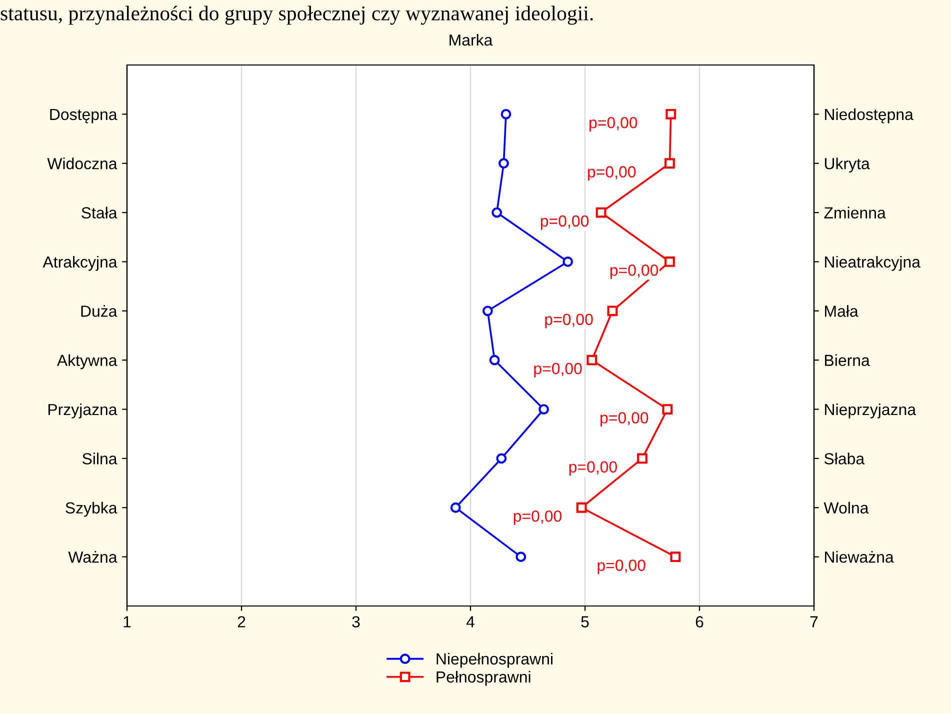 Image resolution: width=951 pixels, height=714 pixels. What do you see at coordinates (93, 557) in the screenshot?
I see `y-tick-label: Ważna` at bounding box center [93, 557].